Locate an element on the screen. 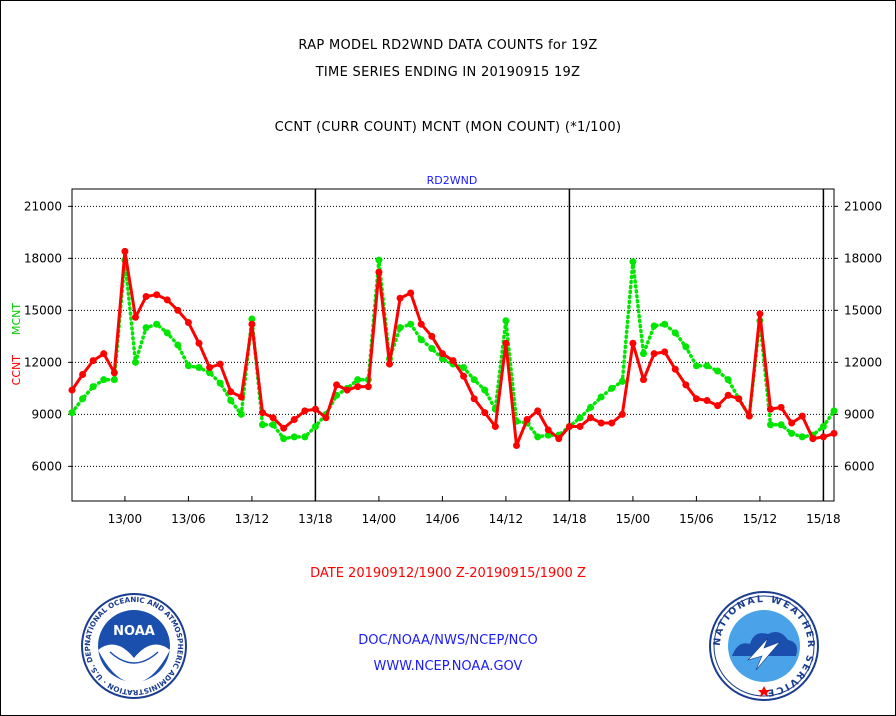 Image resolution: width=896 pixels, height=716 pixels. chart-title-line1: RAP MODEL RD2WND DATA COUNTS for 19Z is located at coordinates (448, 45).